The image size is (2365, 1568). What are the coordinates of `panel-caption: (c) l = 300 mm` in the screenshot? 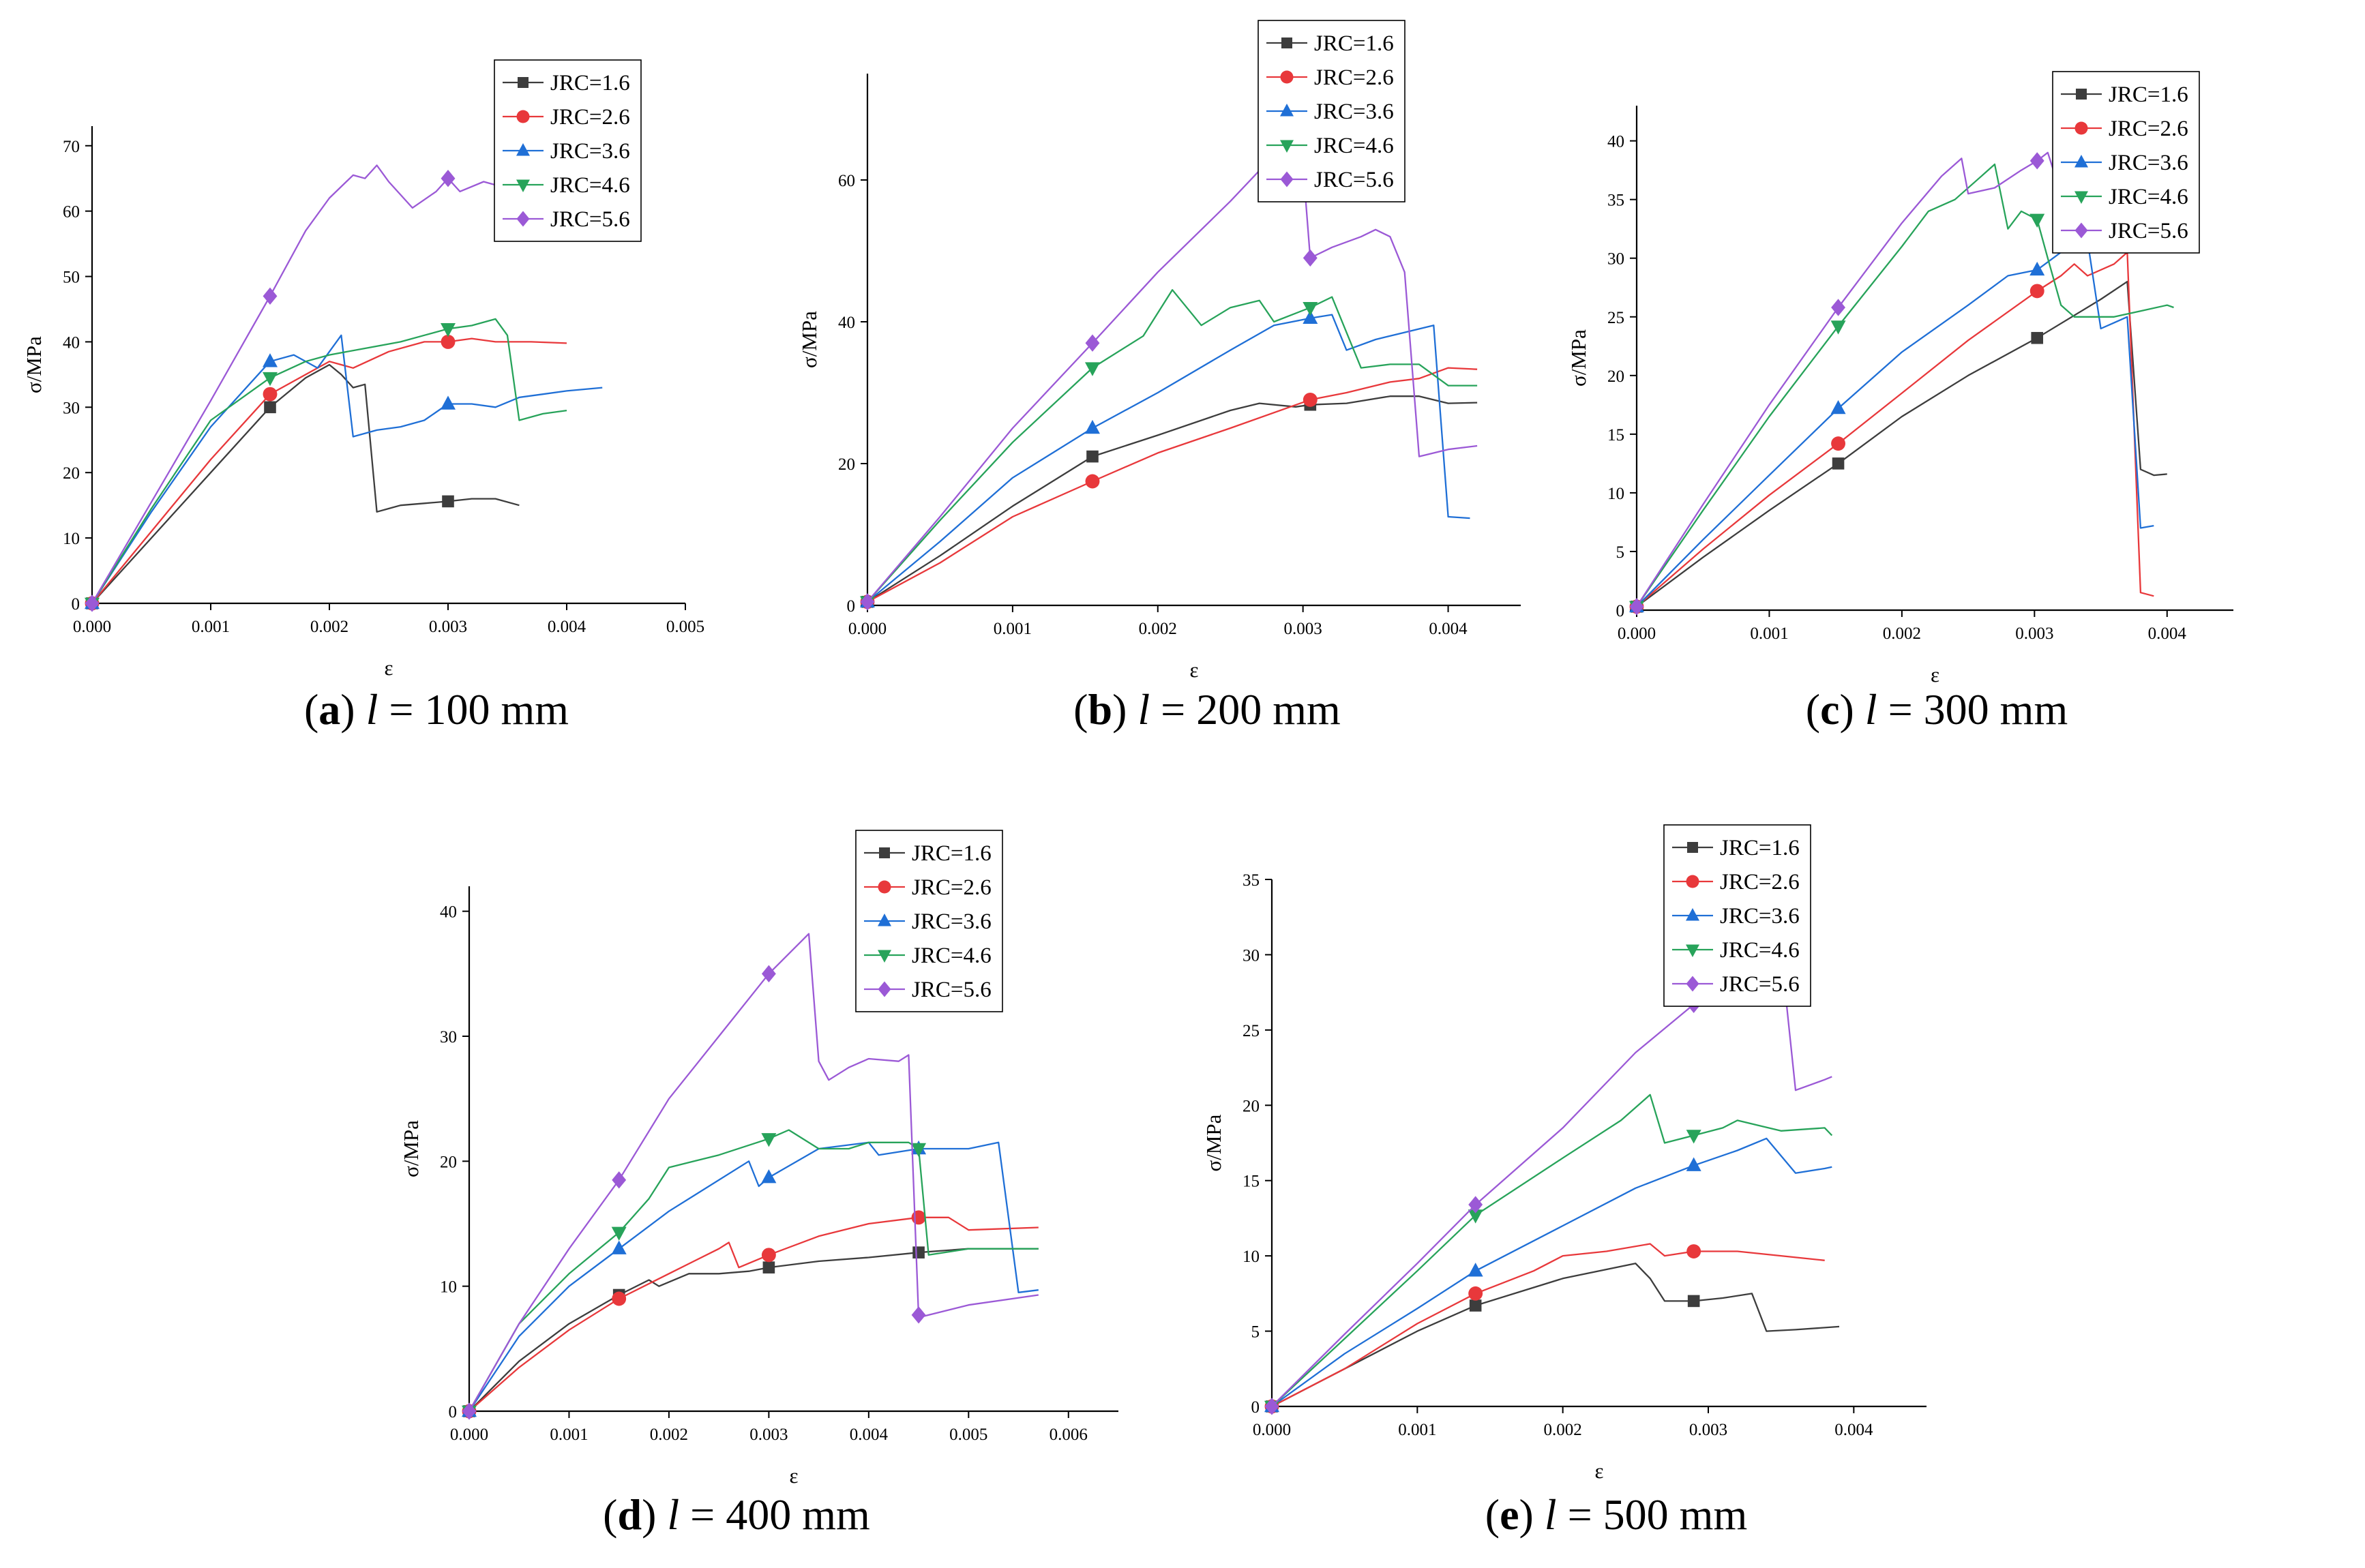 It's located at (1937, 709).